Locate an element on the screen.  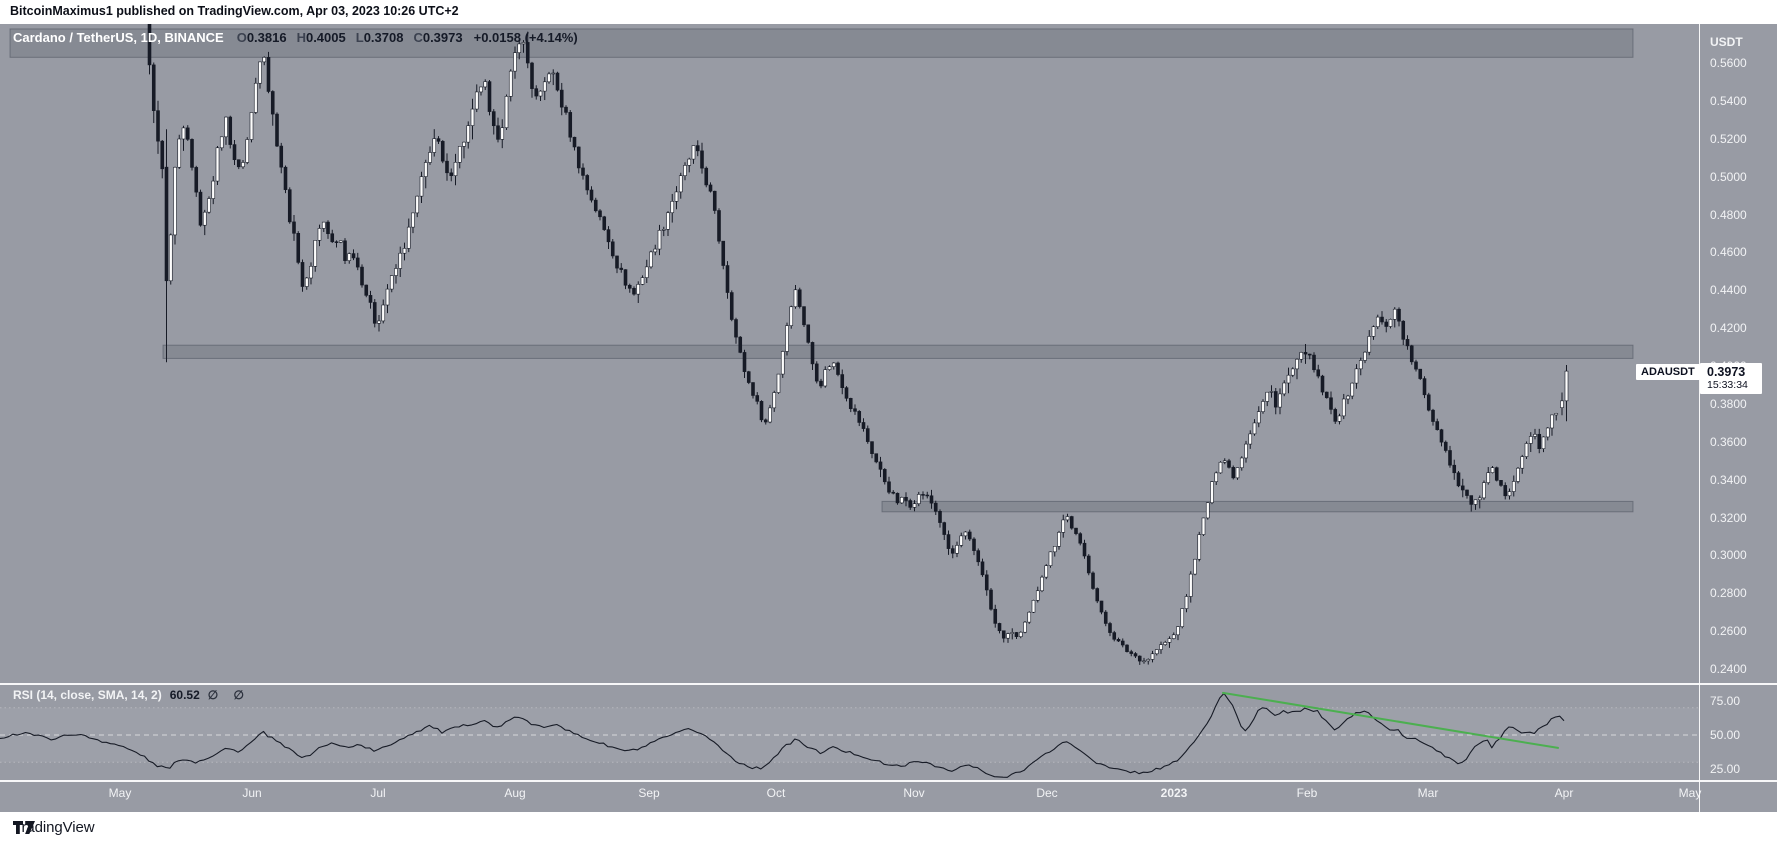
price-axis-unit: USDT is located at coordinates (1726, 42).